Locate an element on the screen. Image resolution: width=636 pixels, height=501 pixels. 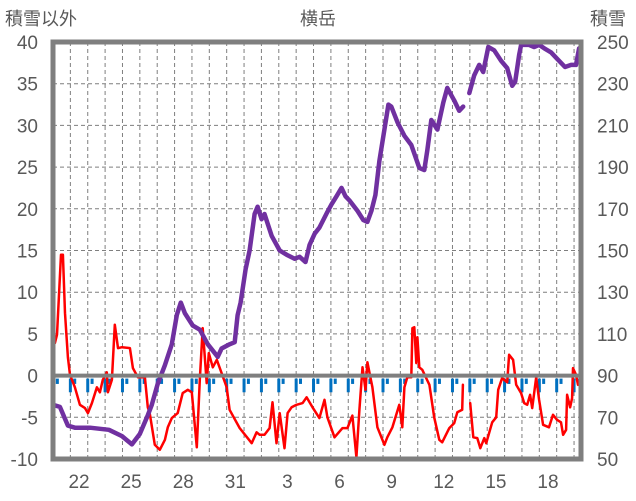
right-tick-label: 210 is located at coordinates (613, 126).